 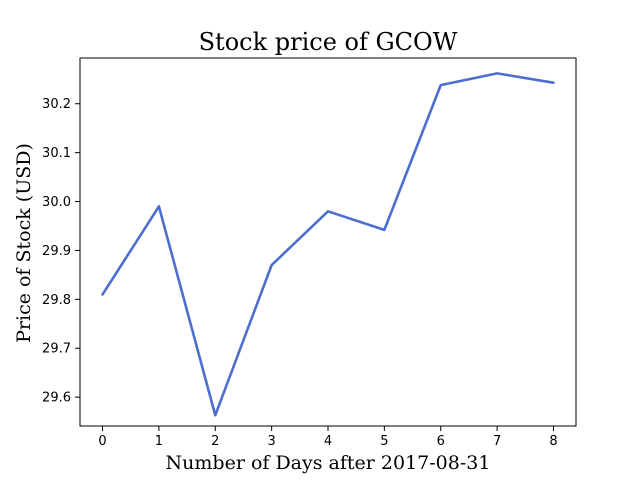 I want to click on y-tick-label: 30.0, so click(x=56, y=202).